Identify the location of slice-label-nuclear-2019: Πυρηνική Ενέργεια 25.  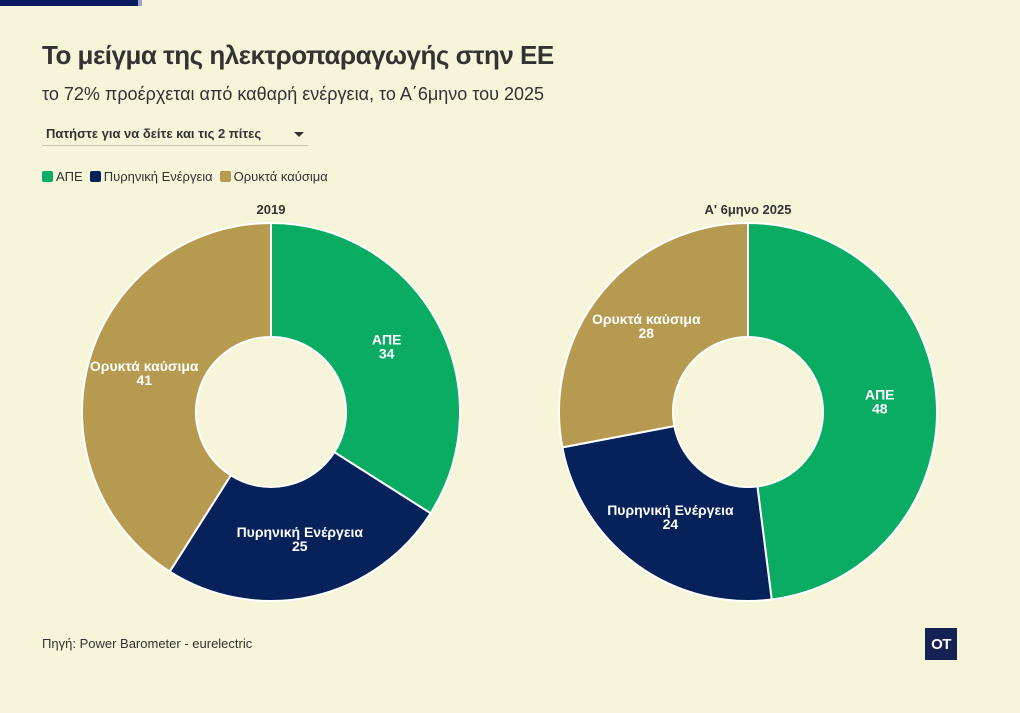
(300, 539).